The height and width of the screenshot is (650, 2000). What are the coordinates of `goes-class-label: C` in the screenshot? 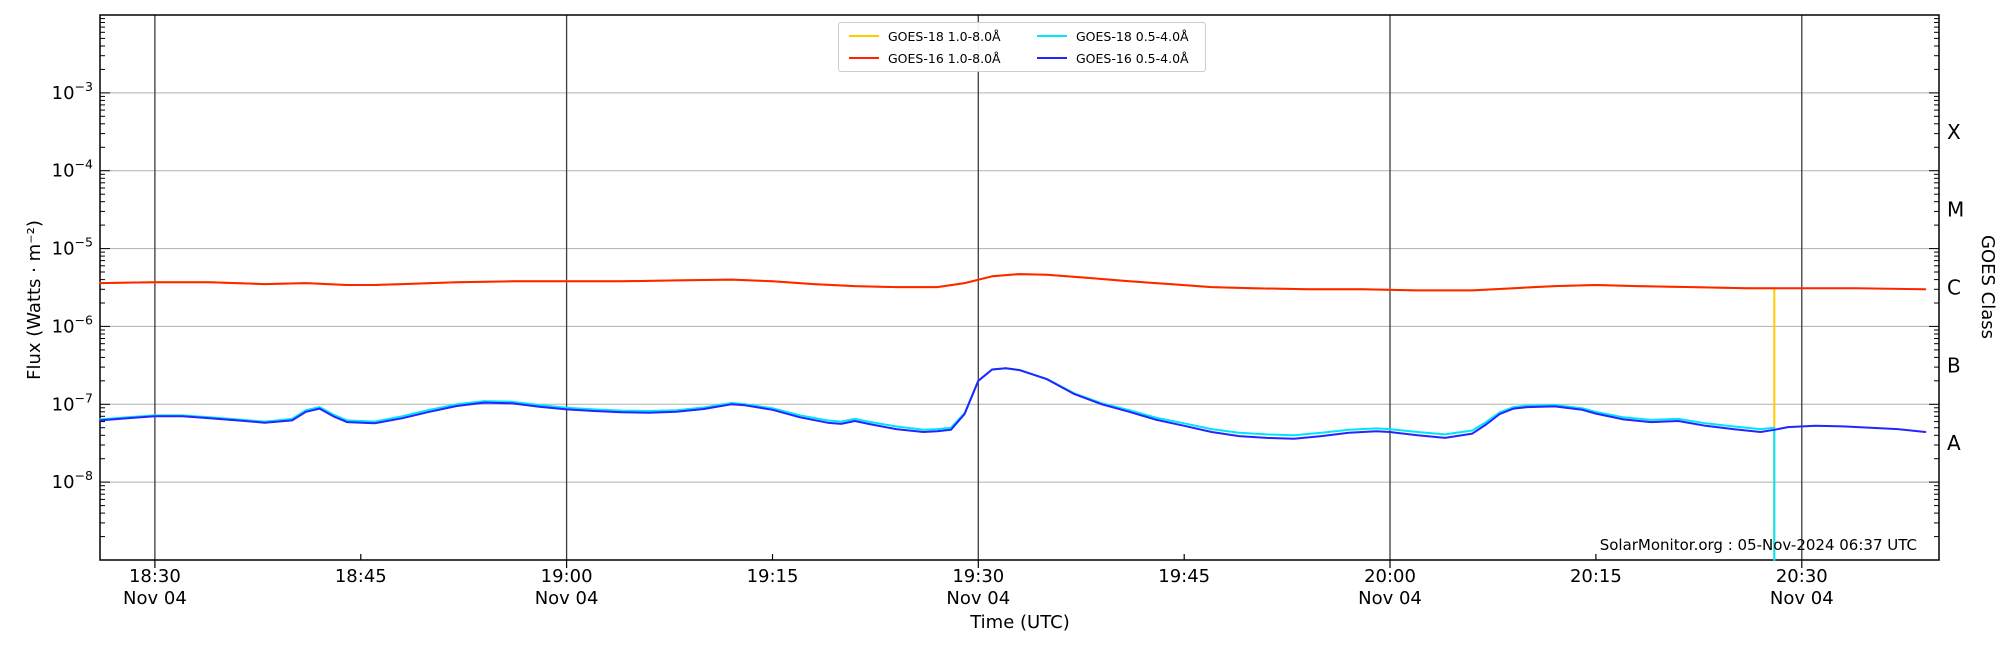 It's located at (1954, 288).